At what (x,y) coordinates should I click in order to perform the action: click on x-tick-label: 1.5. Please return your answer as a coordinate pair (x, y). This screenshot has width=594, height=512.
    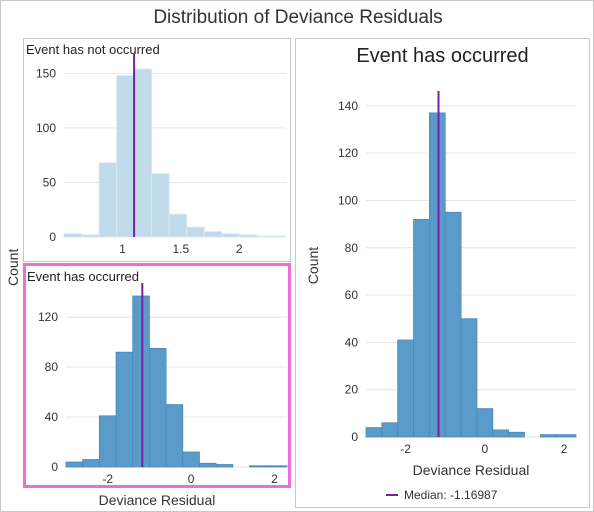
    Looking at the image, I should click on (180, 249).